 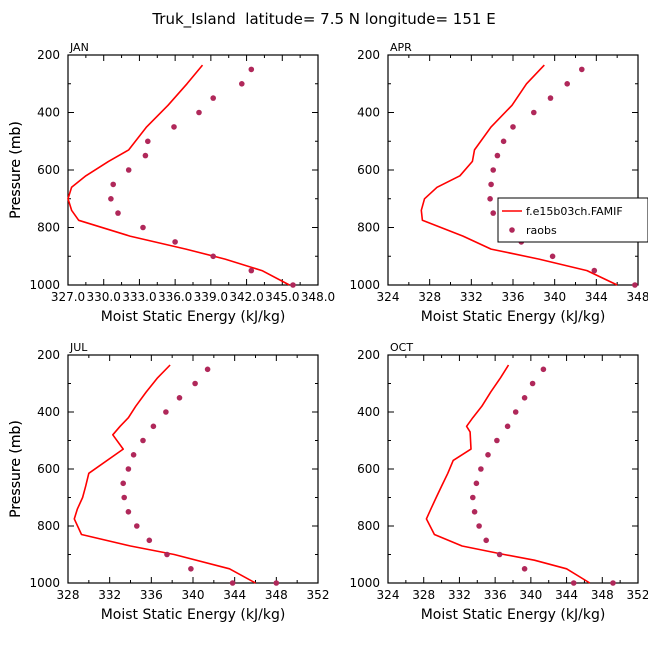 What do you see at coordinates (68, 297) in the screenshot?
I see `x-tick-label: 327.0` at bounding box center [68, 297].